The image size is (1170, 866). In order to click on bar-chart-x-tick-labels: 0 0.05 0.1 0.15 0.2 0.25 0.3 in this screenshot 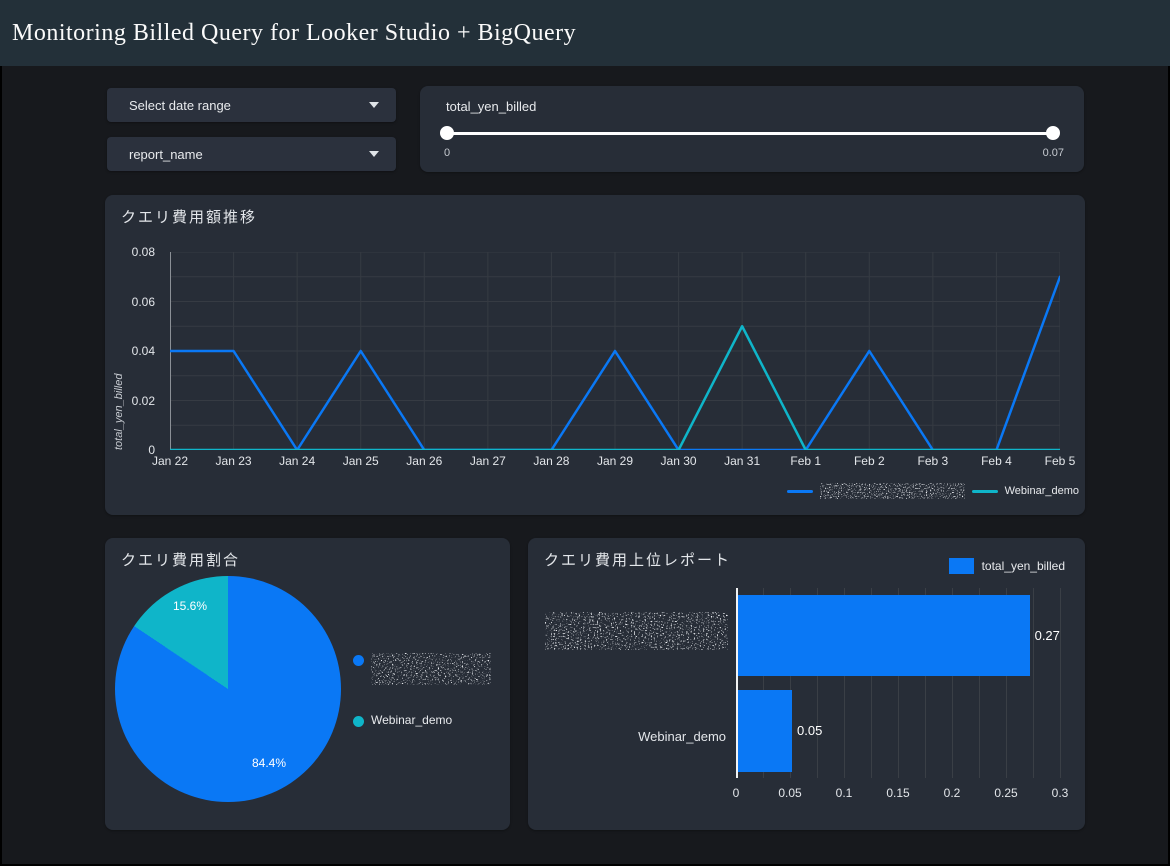, I will do `click(900, 794)`.